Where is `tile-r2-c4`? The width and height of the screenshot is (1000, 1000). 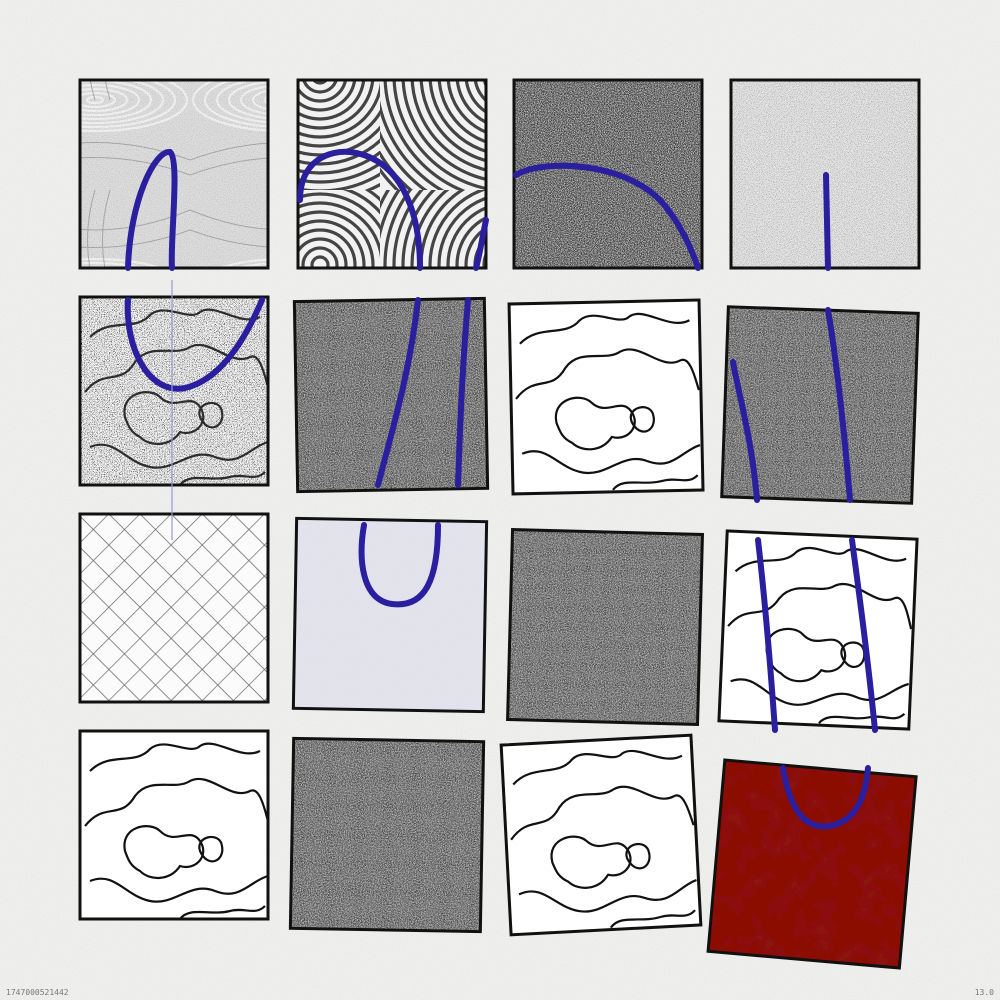
tile-r2-c4 is located at coordinates (820, 405).